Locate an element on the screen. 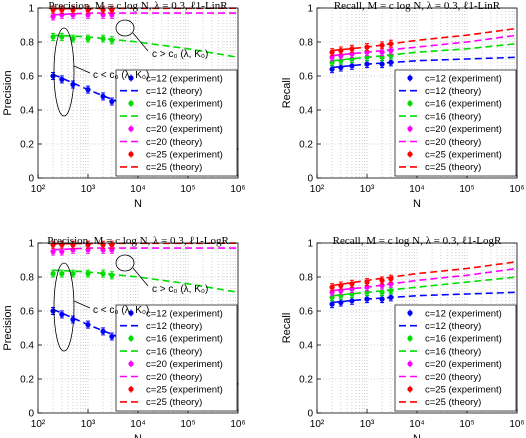 This screenshot has height=438, width=526. y-tick-label: 0 is located at coordinates (310, 179).